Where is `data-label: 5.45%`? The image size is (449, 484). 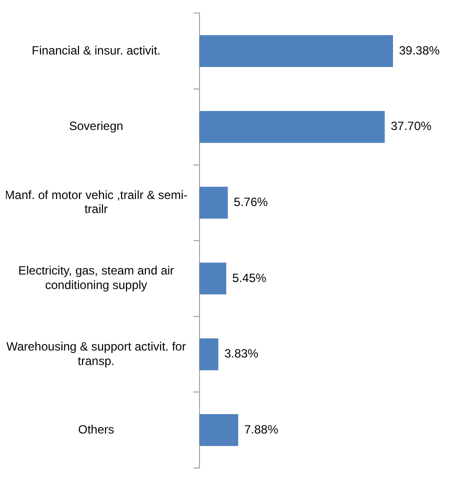
data-label: 5.45% is located at coordinates (249, 277).